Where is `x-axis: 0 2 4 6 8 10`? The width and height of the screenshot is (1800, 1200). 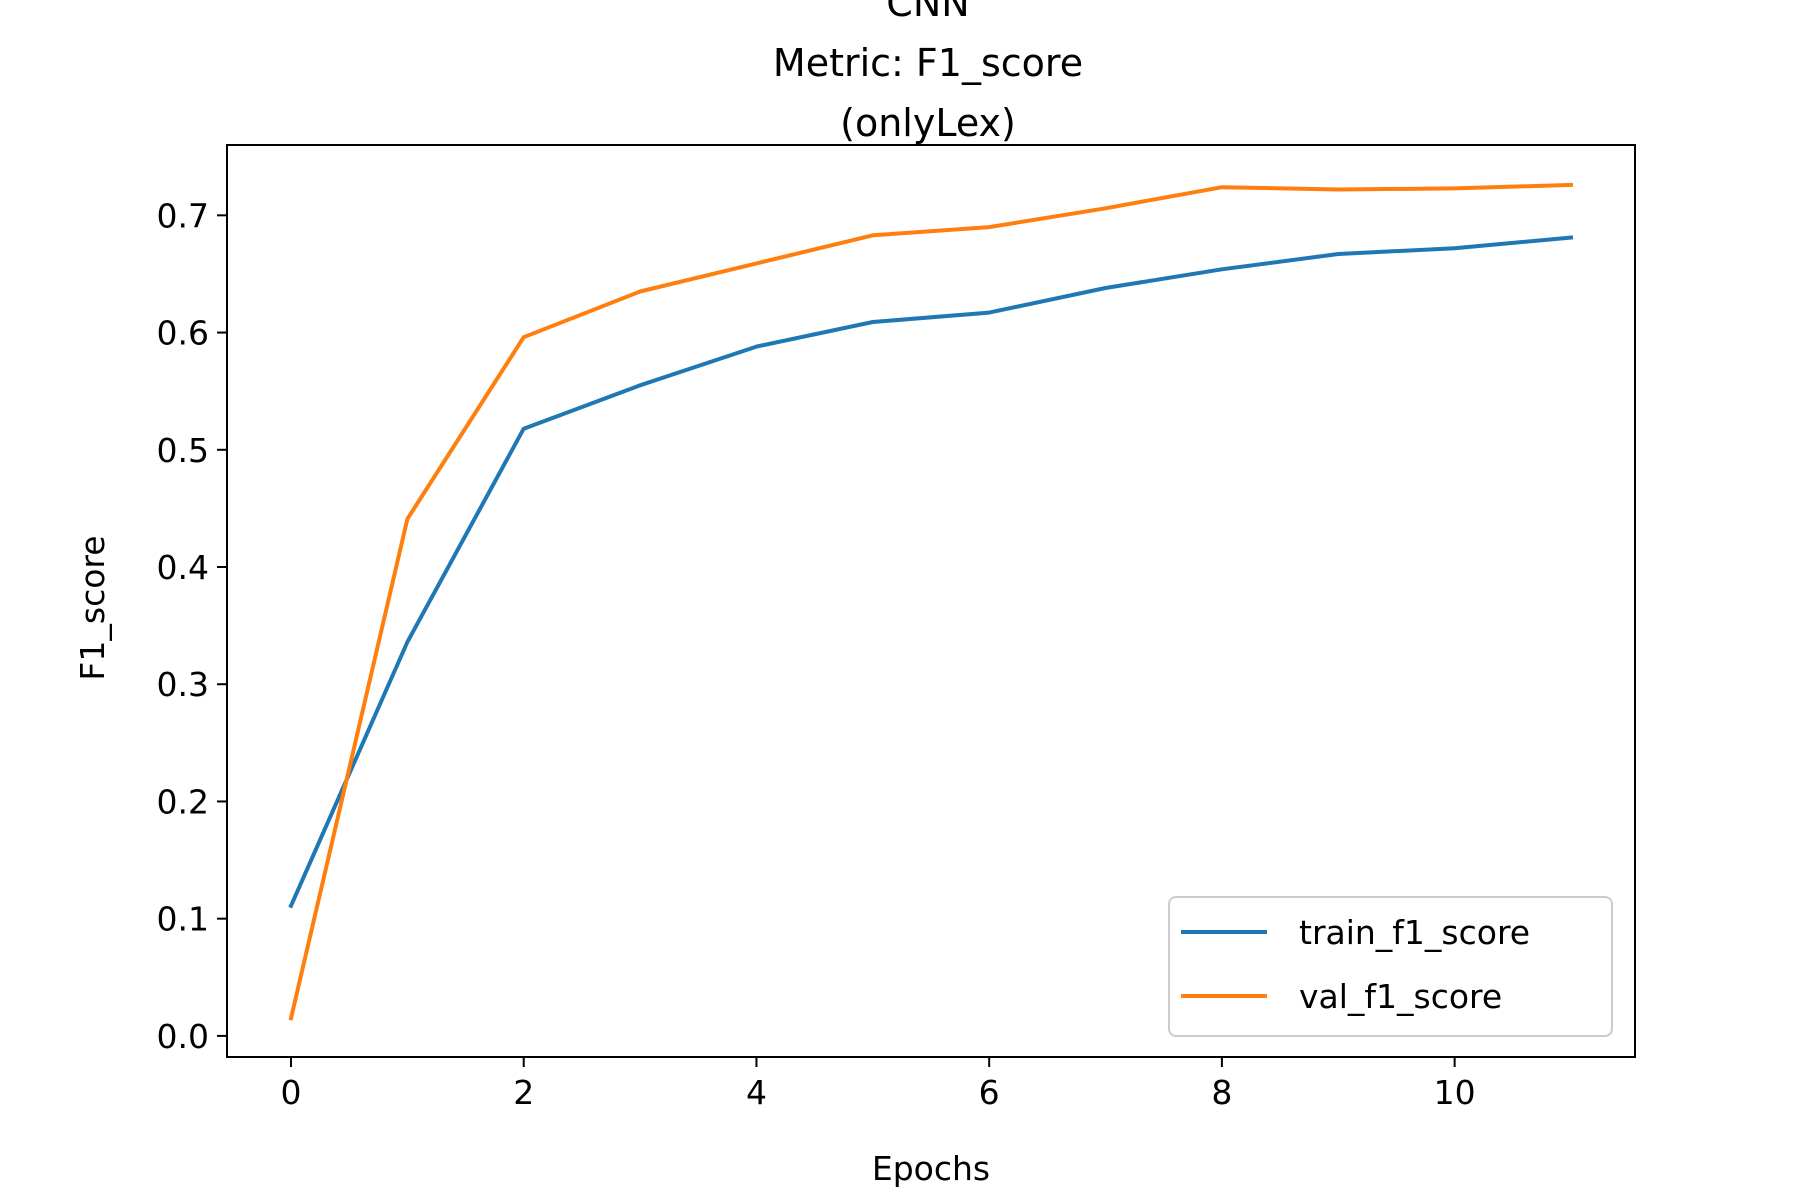 x-axis: 0 2 4 6 8 10 is located at coordinates (878, 1084).